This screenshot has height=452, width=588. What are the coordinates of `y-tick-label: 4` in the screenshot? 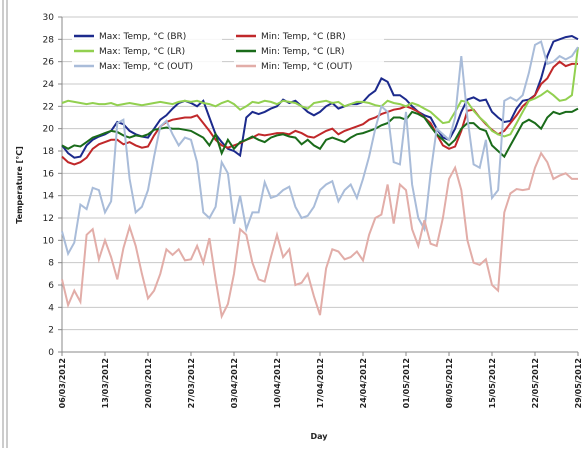 It's located at (51, 308).